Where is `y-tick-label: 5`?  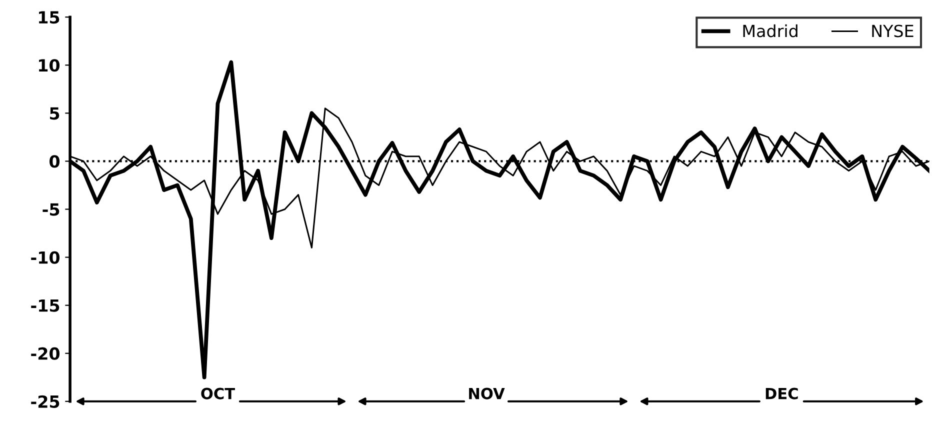 y-tick-label: 5 is located at coordinates (55, 113).